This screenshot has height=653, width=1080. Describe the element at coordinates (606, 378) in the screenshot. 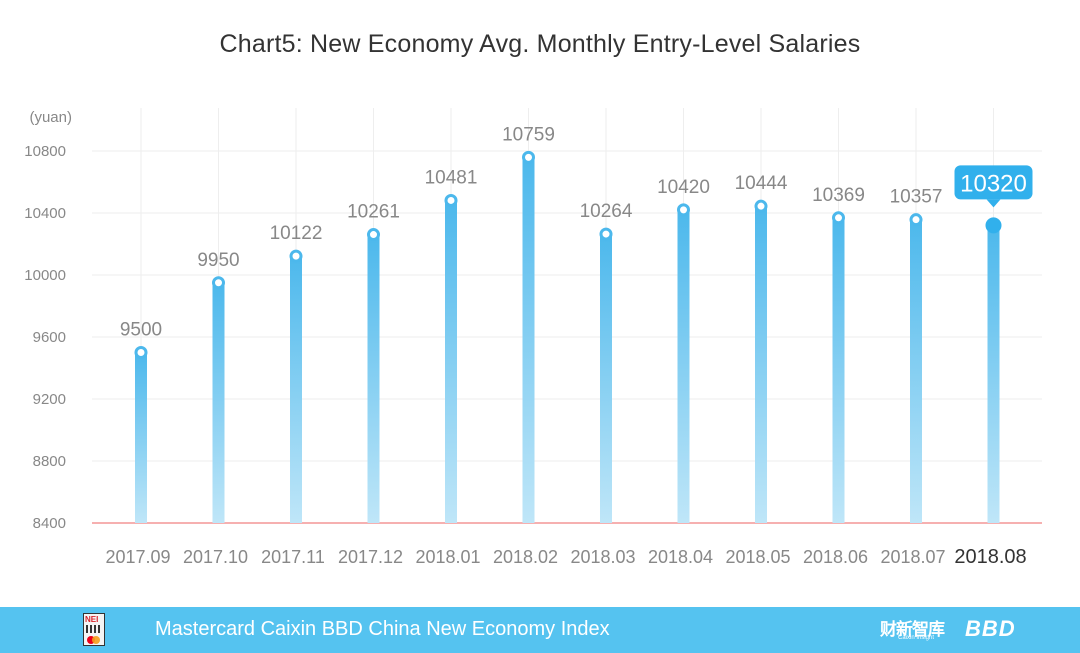

I see `bar-2018.03` at that location.